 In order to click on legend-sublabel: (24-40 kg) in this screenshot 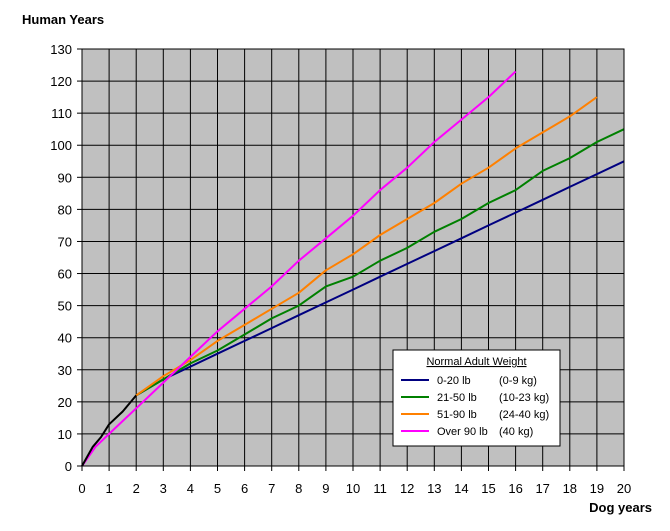, I will do `click(524, 415)`.